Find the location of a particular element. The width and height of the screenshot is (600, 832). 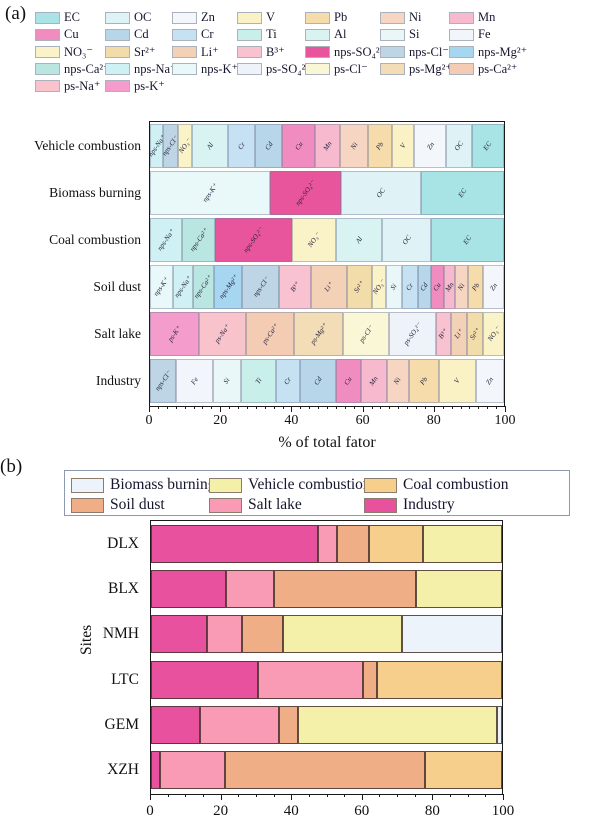

segment-label: Al is located at coordinates (358, 240).